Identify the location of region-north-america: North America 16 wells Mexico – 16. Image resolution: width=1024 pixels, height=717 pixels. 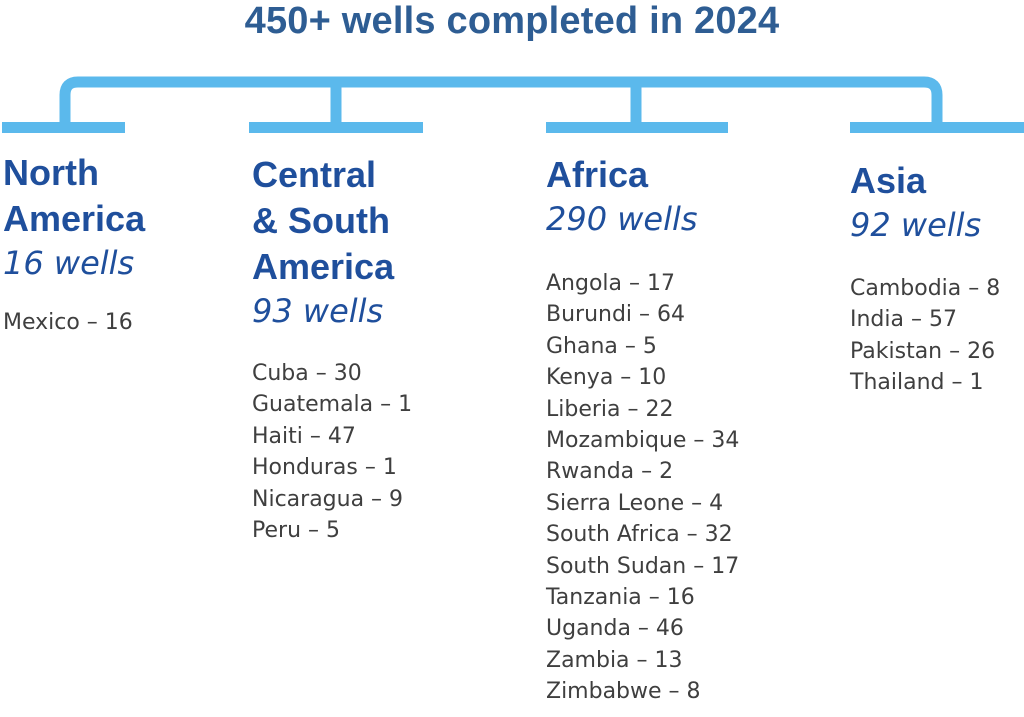
(74, 244).